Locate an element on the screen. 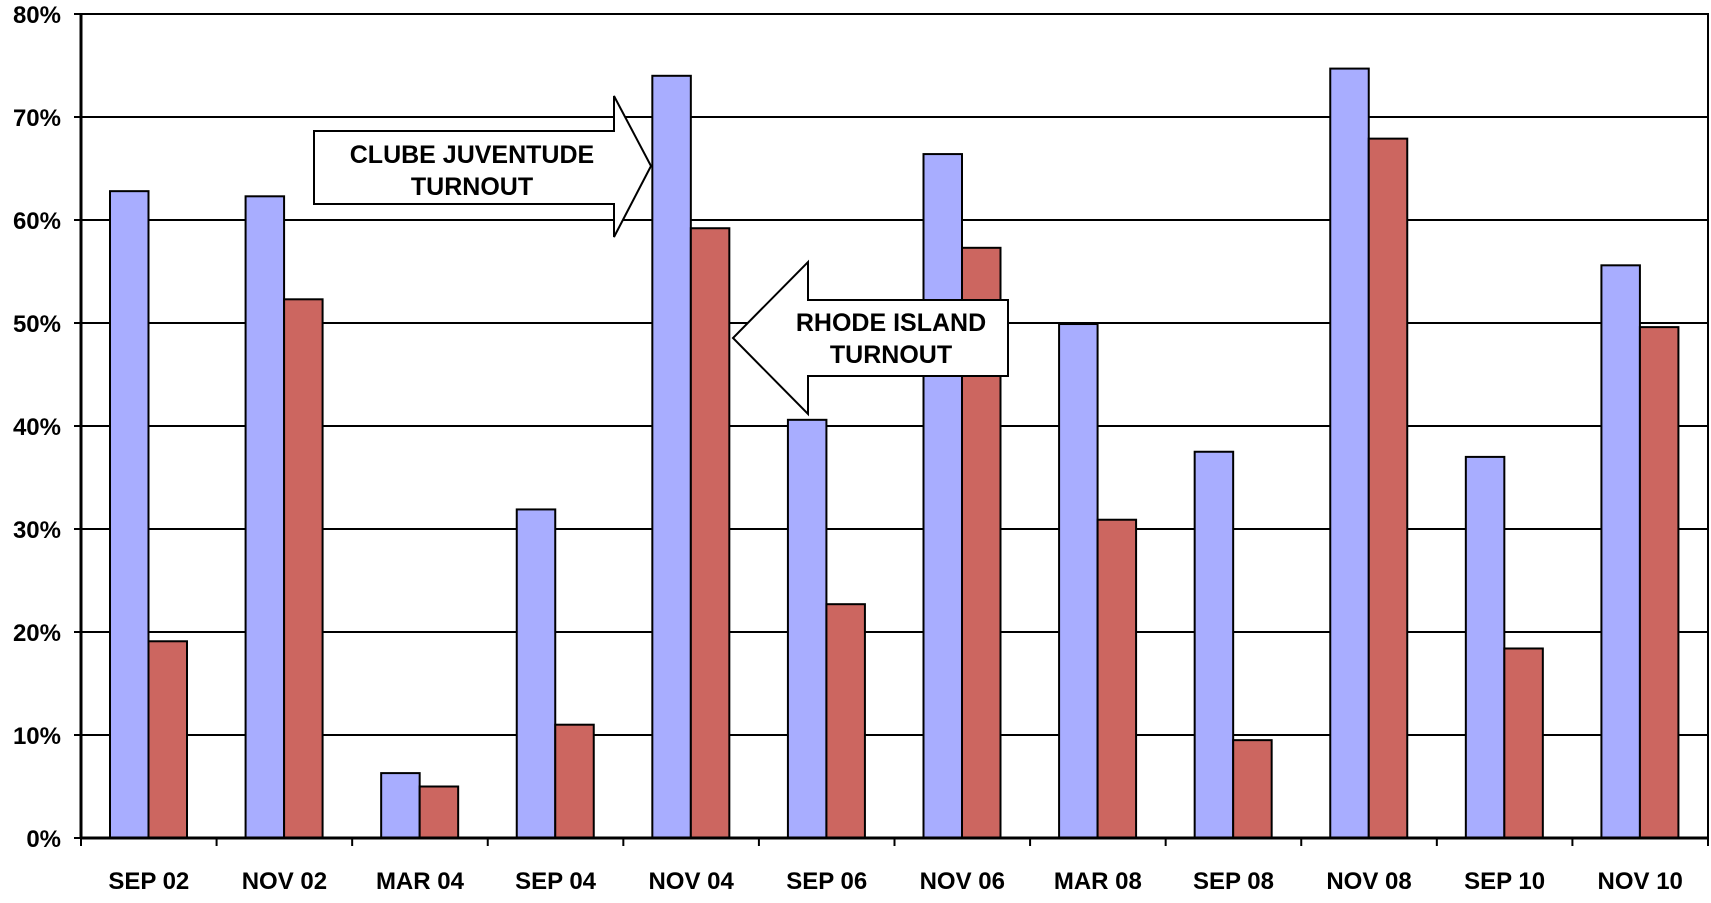 The height and width of the screenshot is (903, 1711). y-tick-label: 50% is located at coordinates (37, 324).